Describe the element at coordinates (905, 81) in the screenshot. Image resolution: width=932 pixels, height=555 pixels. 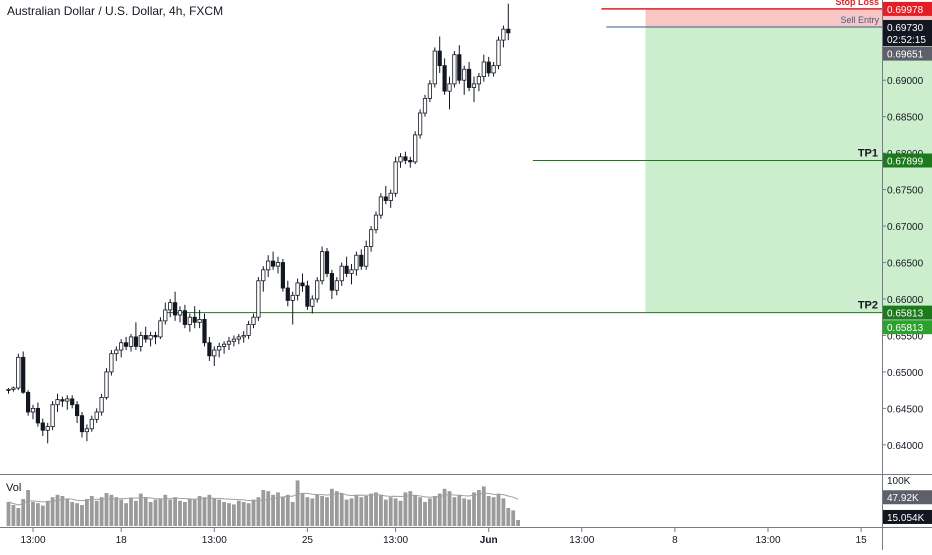
I see `y-tick-label: 0.69000` at that location.